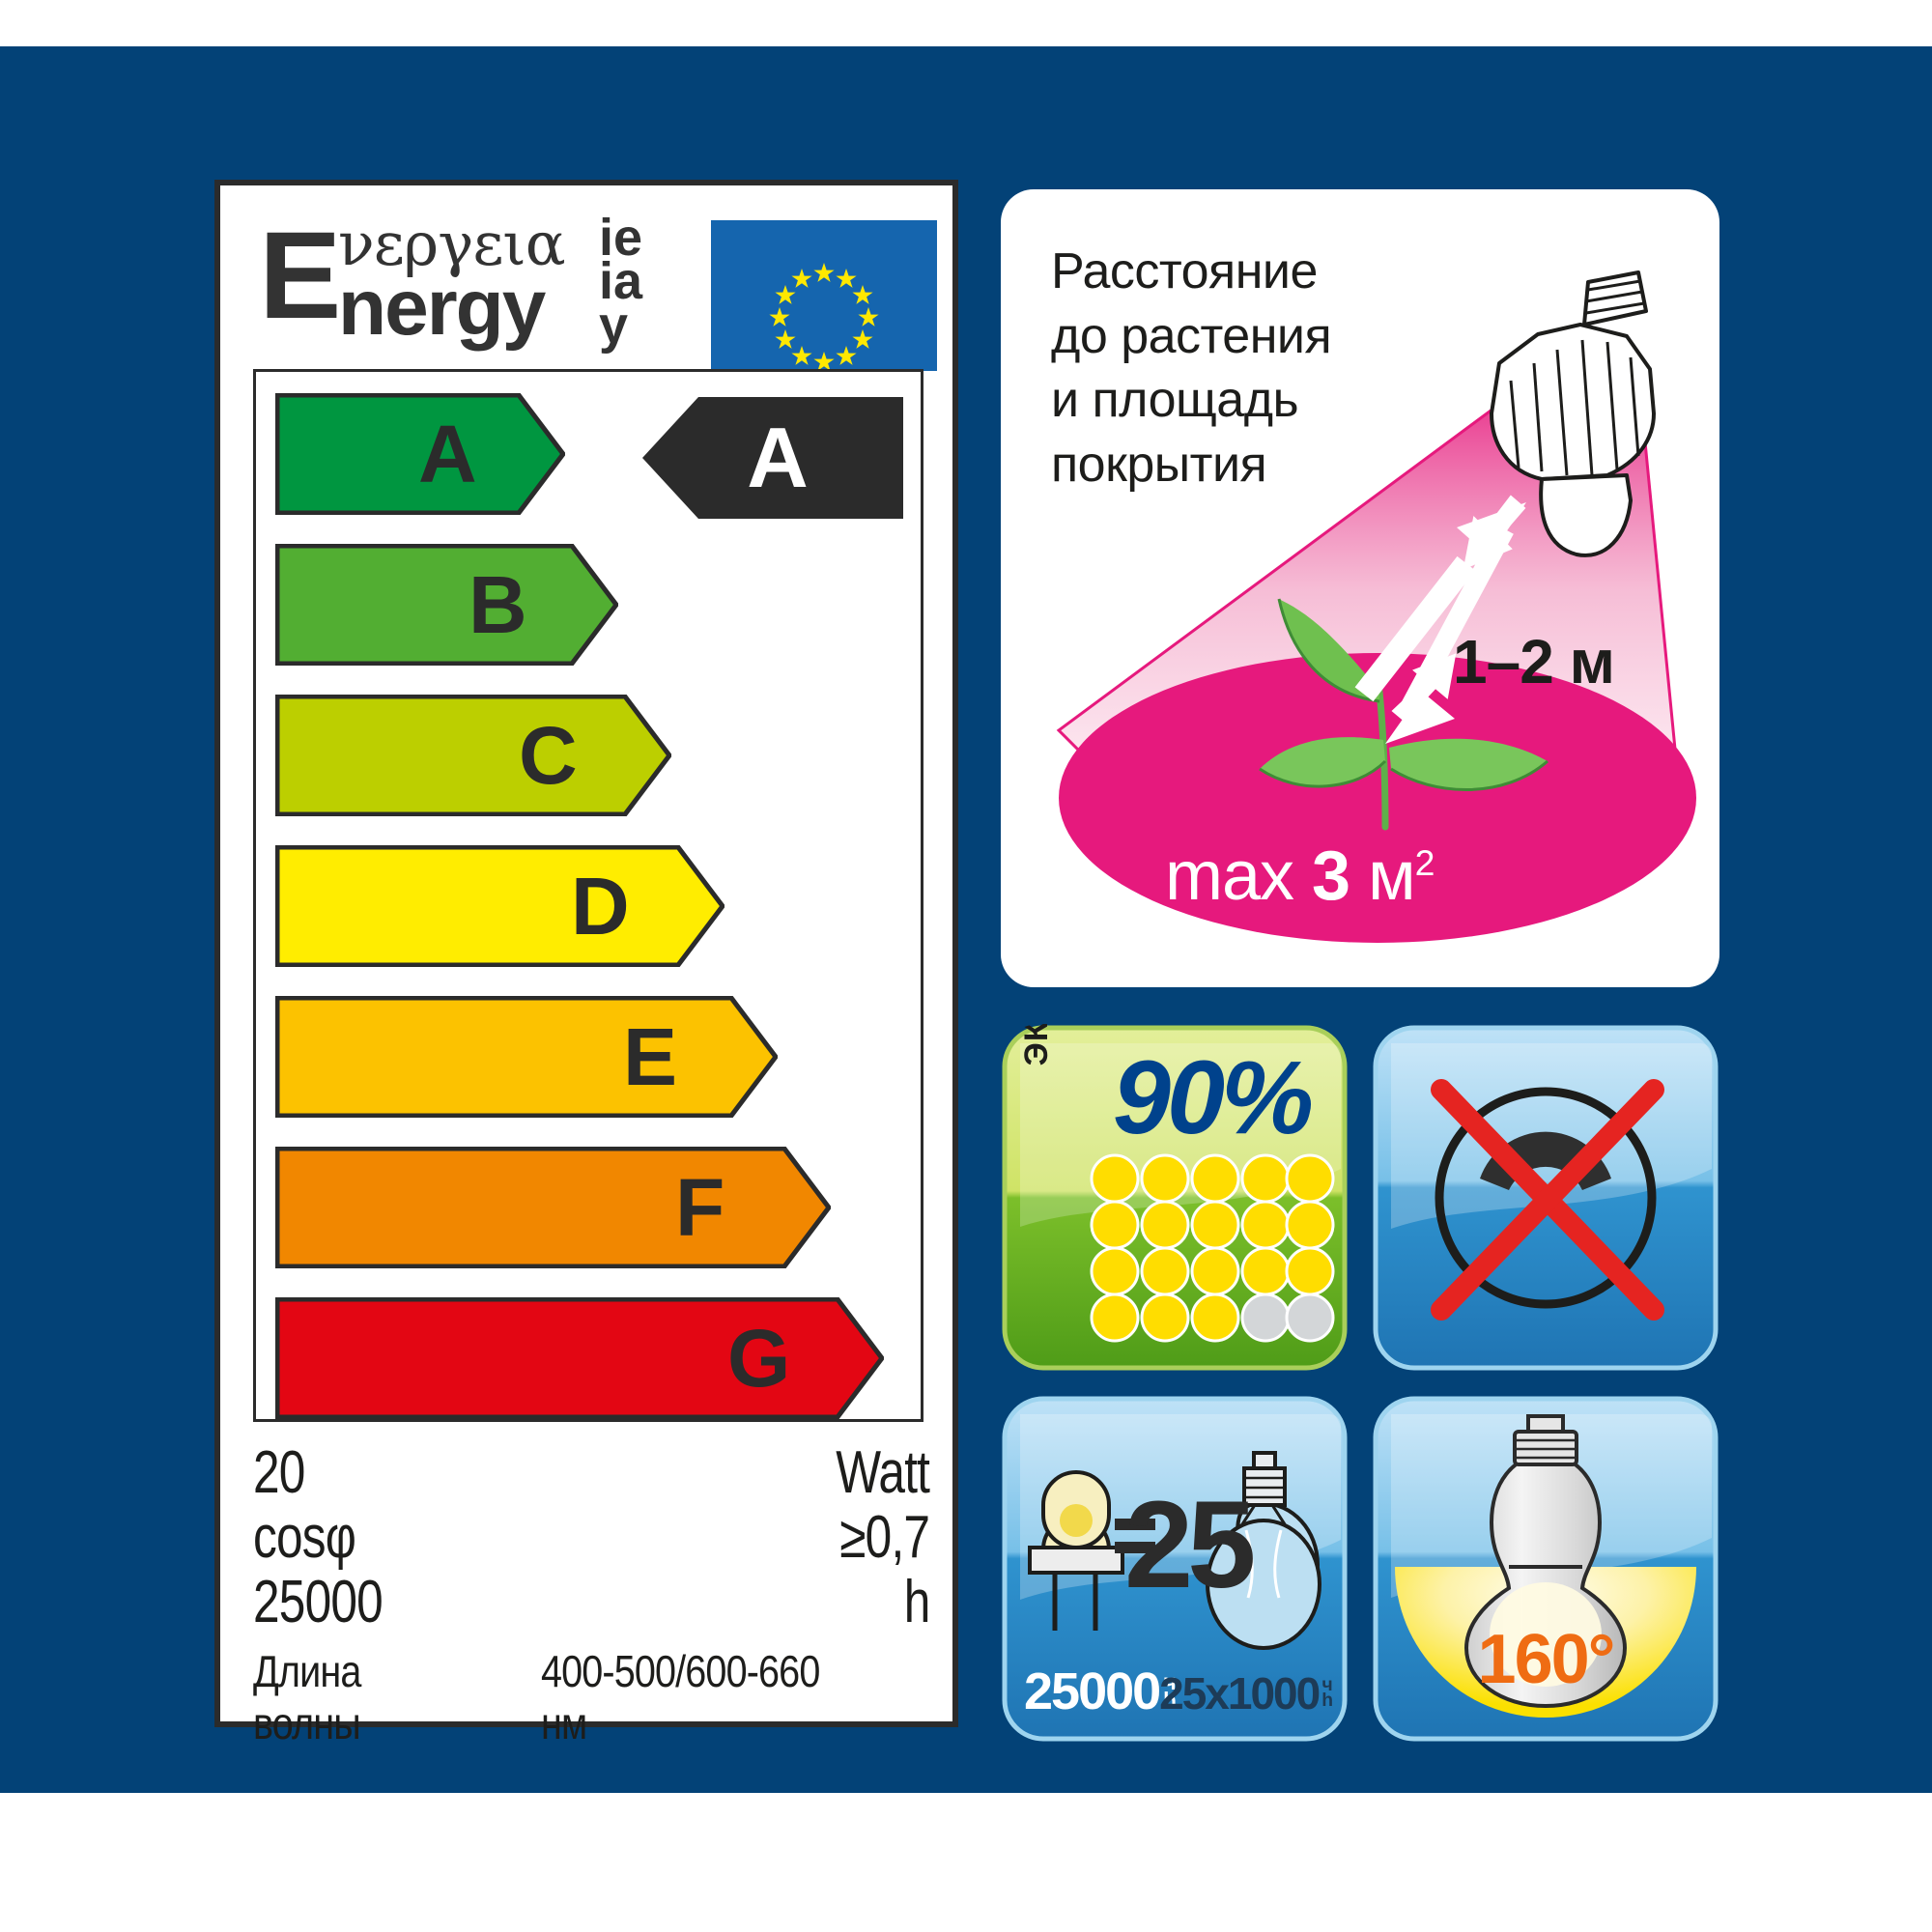 This screenshot has height=1932, width=1932. I want to click on logo-language-stack: ie ia y, so click(633, 282).